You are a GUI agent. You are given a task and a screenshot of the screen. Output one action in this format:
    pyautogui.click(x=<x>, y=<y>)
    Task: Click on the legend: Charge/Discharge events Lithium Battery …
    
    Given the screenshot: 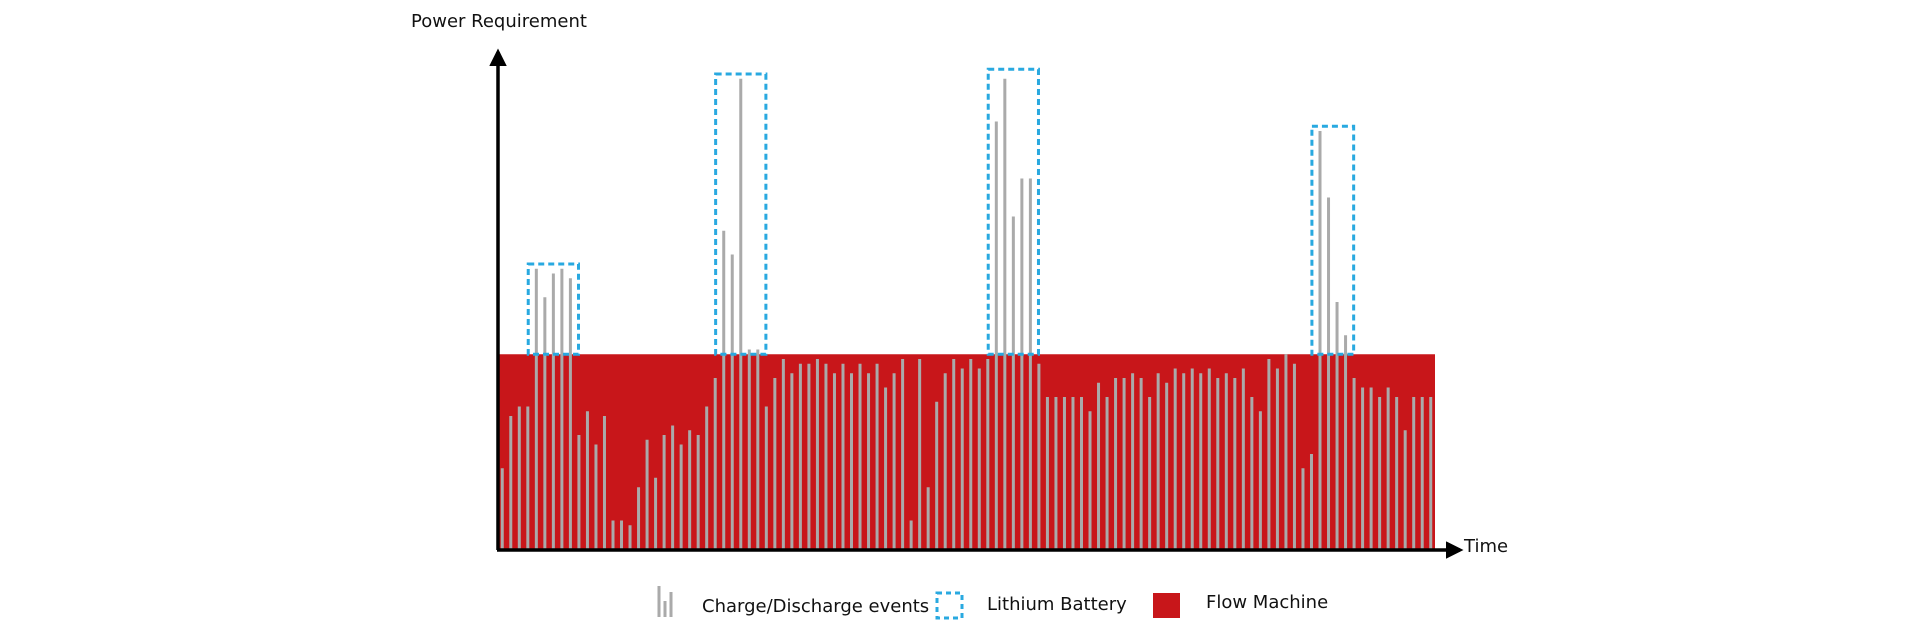 What is the action you would take?
    pyautogui.click(x=992, y=603)
    